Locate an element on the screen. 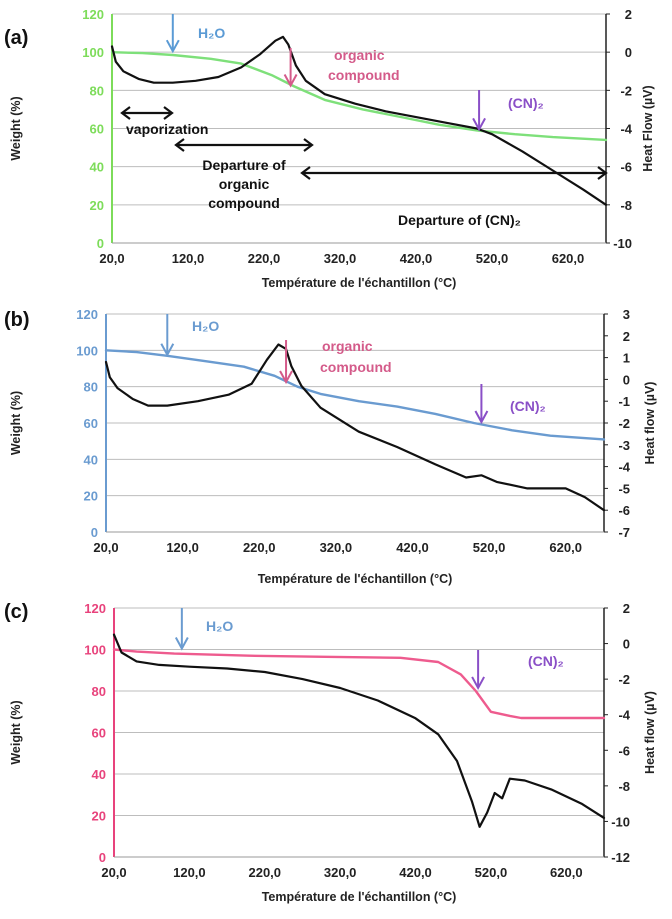 The height and width of the screenshot is (919, 672). annotation-label: Departure of (CN)₂ is located at coordinates (459, 220).